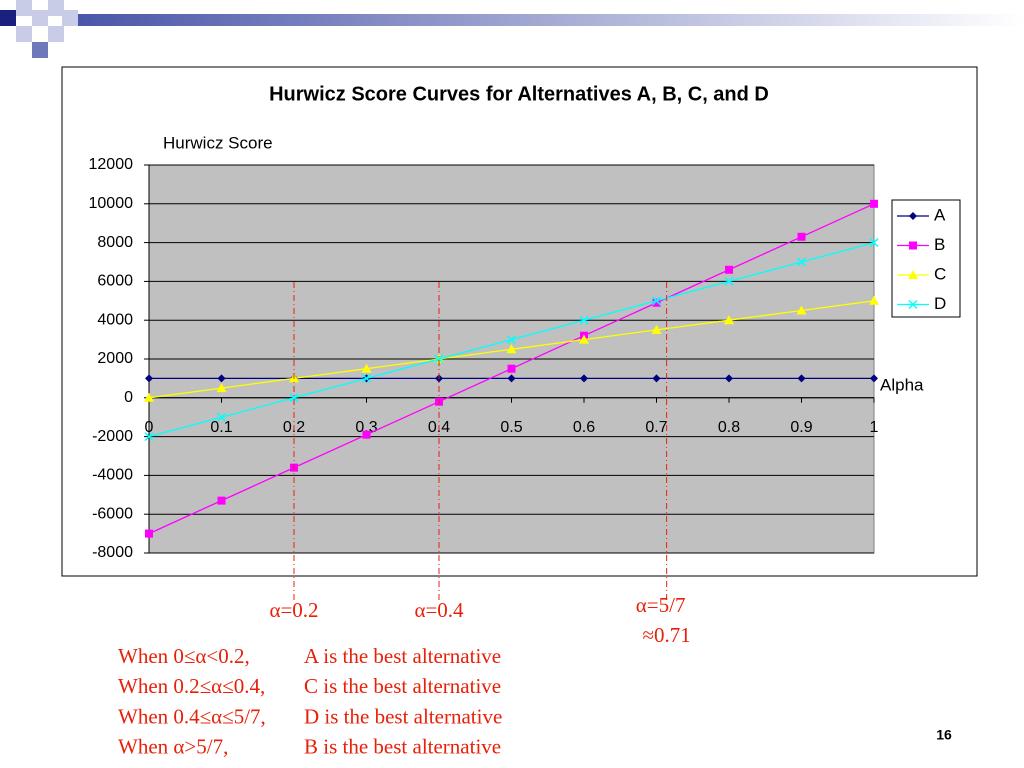 The height and width of the screenshot is (768, 1024). What do you see at coordinates (111, 164) in the screenshot?
I see `y-tick-label: 12000` at bounding box center [111, 164].